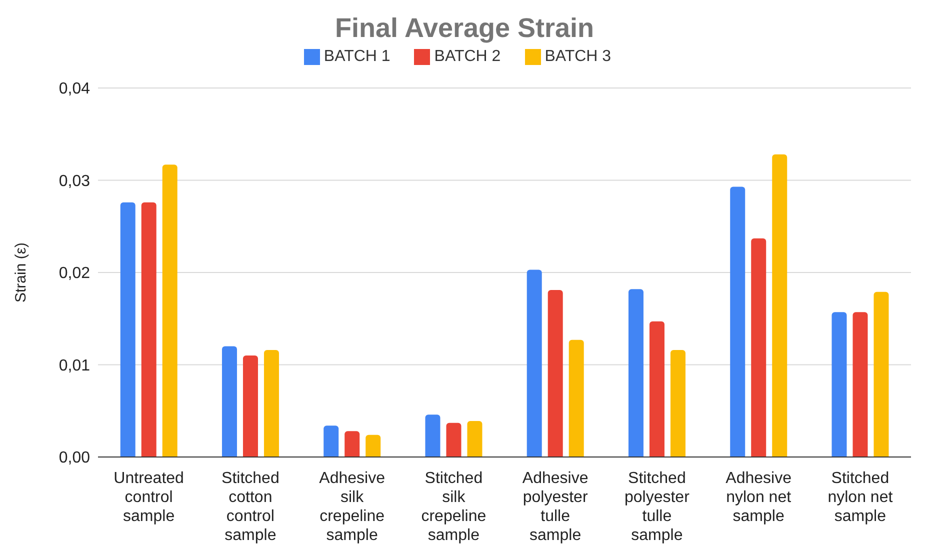  I want to click on y-tick-label: 0,01, so click(74, 365).